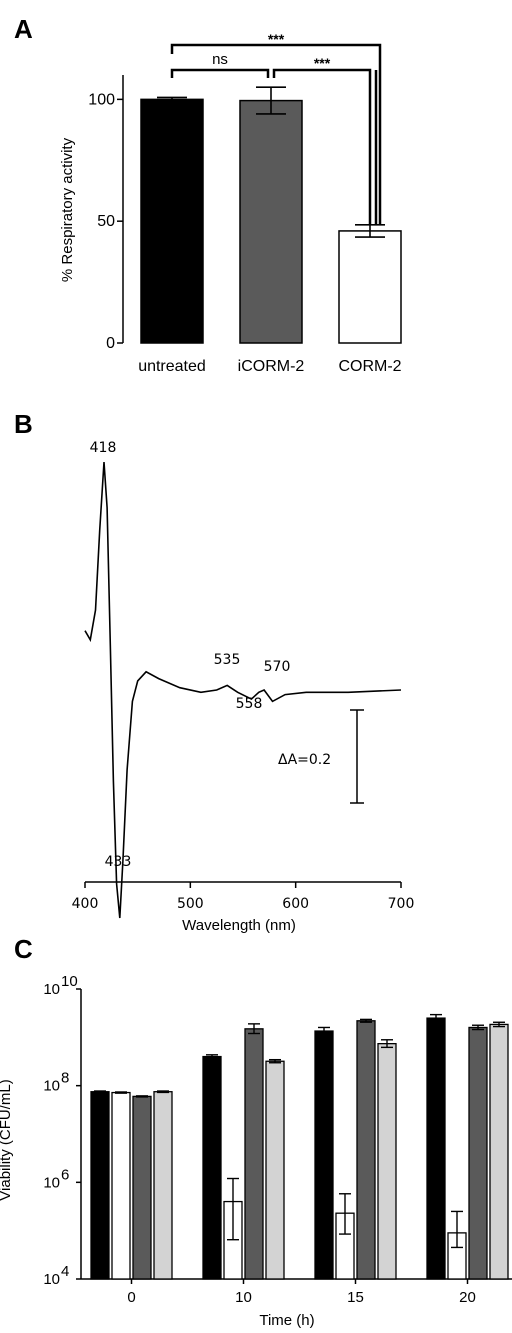 Image resolution: width=512 pixels, height=1333 pixels. Describe the element at coordinates (65, 1174) in the screenshot. I see `y-tick-exponent: 6` at that location.